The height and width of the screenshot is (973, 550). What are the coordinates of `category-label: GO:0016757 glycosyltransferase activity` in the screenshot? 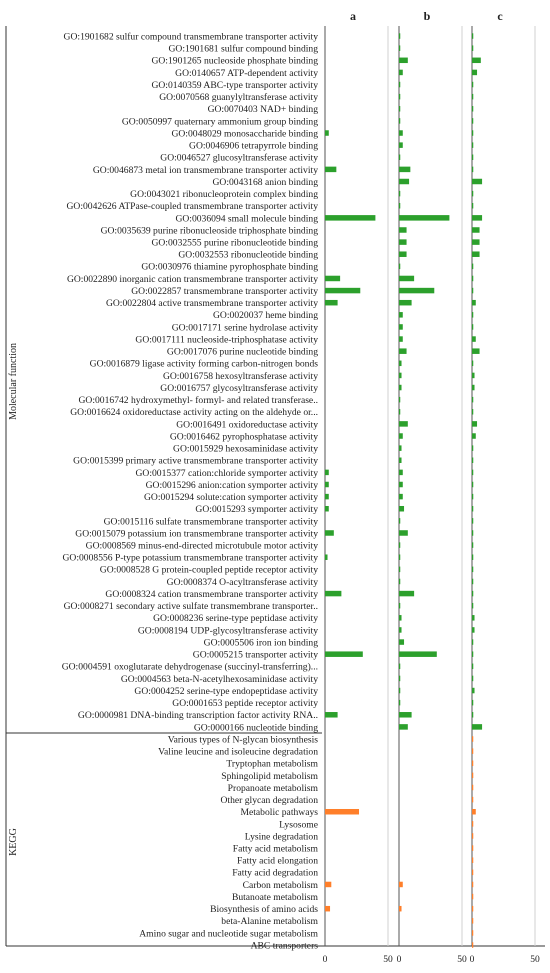 It's located at (239, 388).